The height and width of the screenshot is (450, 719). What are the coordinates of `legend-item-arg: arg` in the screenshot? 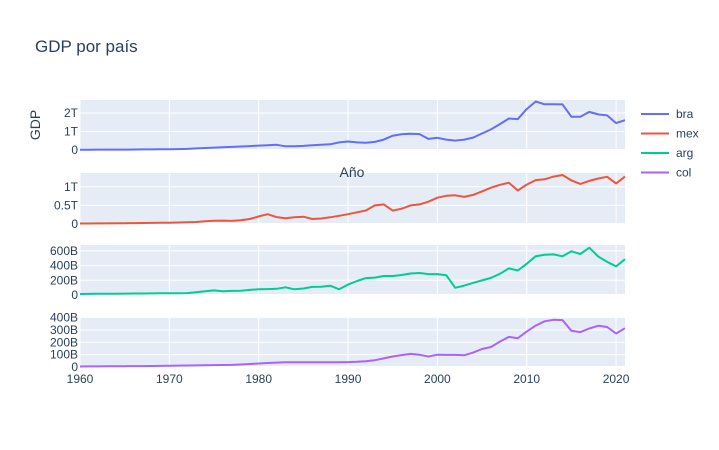 It's located at (667, 153).